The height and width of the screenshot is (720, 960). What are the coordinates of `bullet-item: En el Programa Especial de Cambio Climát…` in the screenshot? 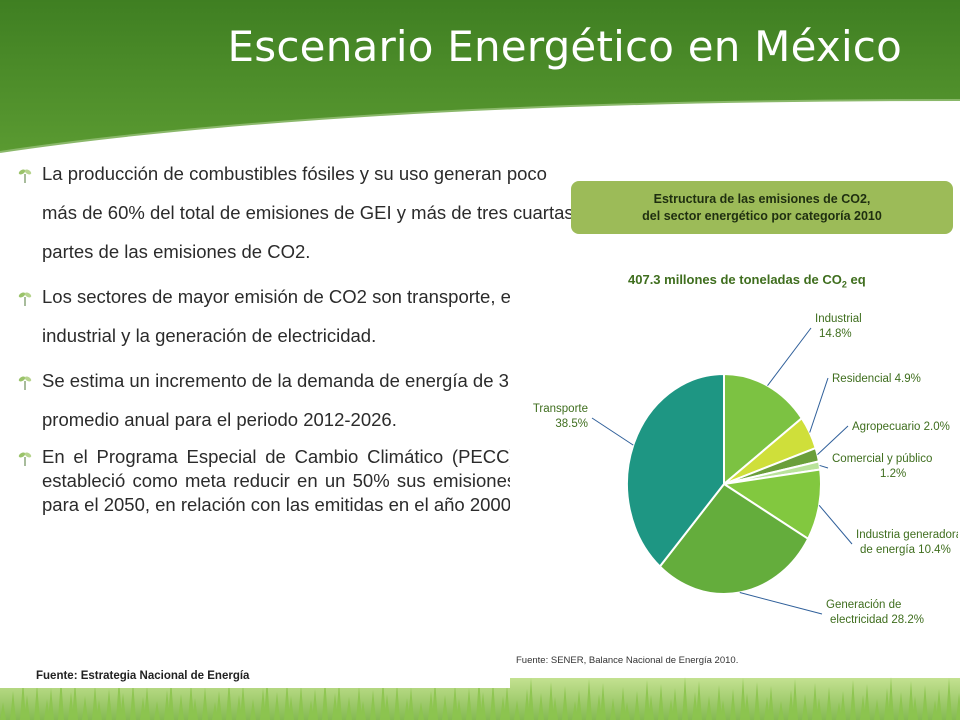 It's located at (300, 481).